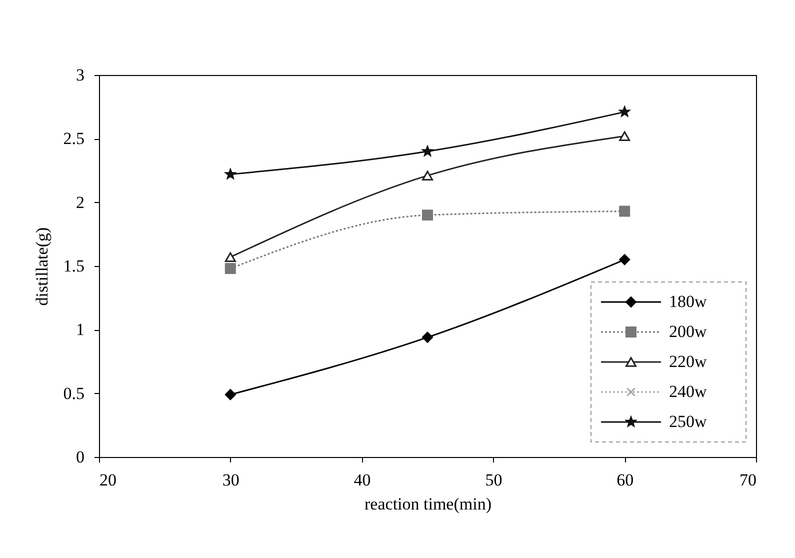 The width and height of the screenshot is (795, 558). I want to click on legend-label: 200w, so click(688, 331).